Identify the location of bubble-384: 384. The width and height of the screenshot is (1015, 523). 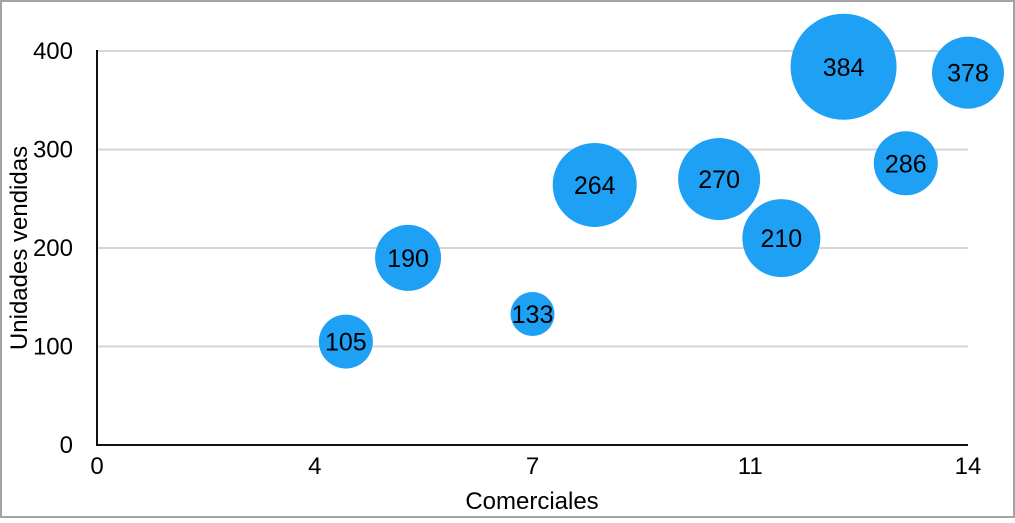
(843, 66).